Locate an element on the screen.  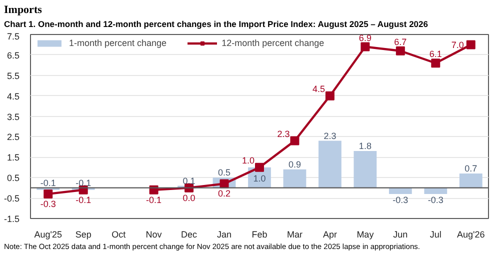
legend-label: 12-month percent change is located at coordinates (273, 43).